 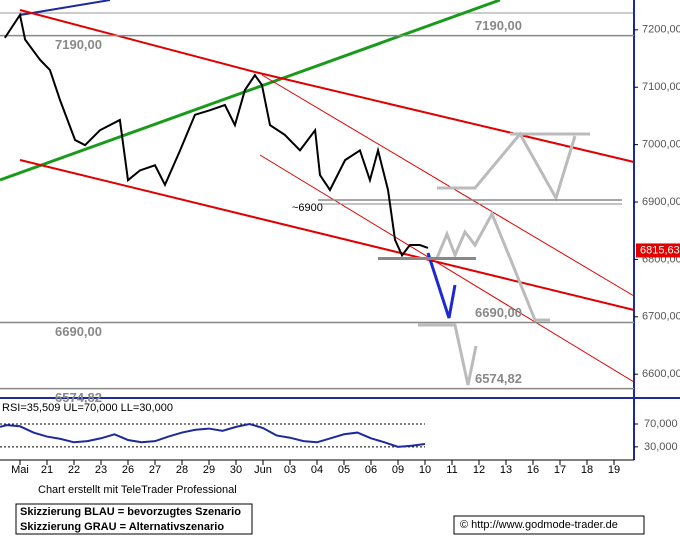 What do you see at coordinates (587, 470) in the screenshot?
I see `x-tick-label: 18` at bounding box center [587, 470].